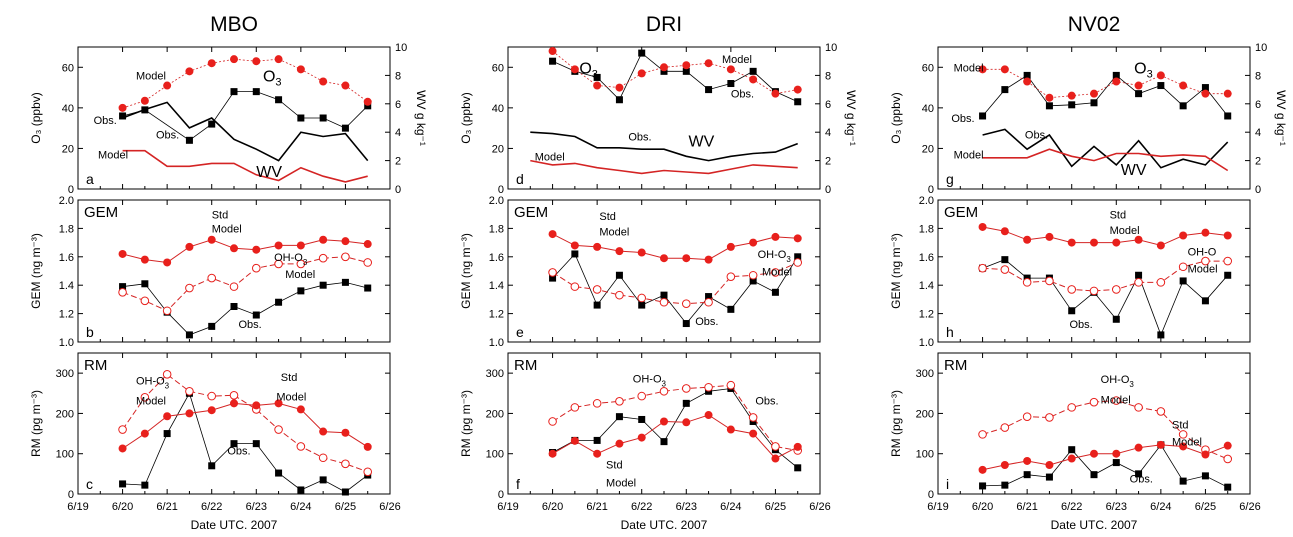  What do you see at coordinates (1143, 70) in the screenshot?
I see `annotation: O3` at bounding box center [1143, 70].